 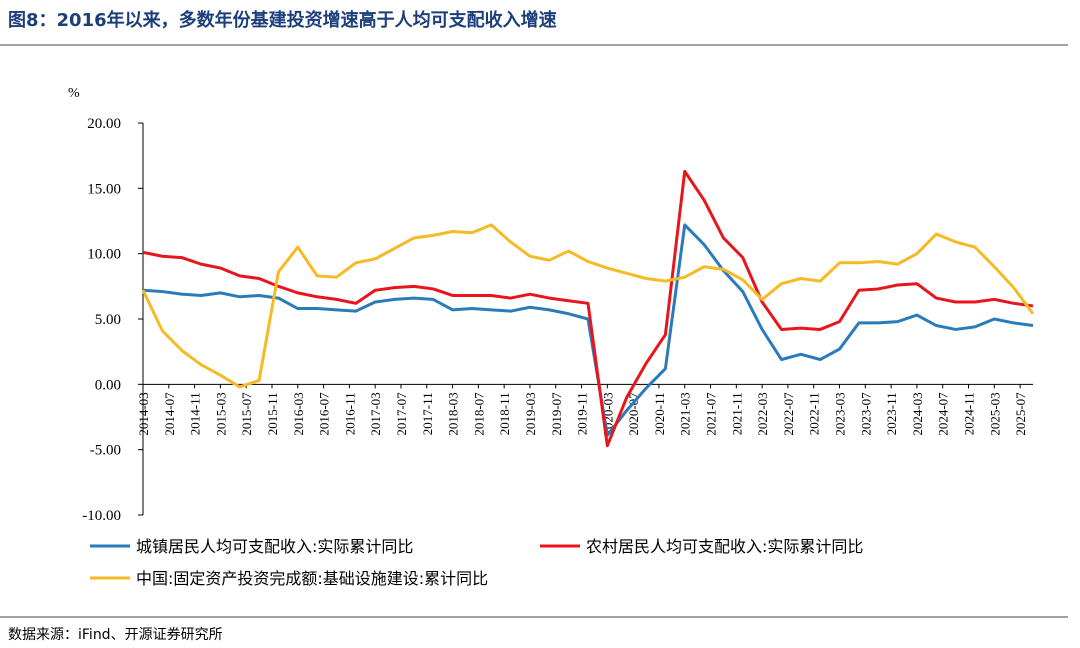 I want to click on chart-title: 图8：2016年以来，多数年份基建投资增速高于人均可支配收入增速, so click(x=282, y=20).